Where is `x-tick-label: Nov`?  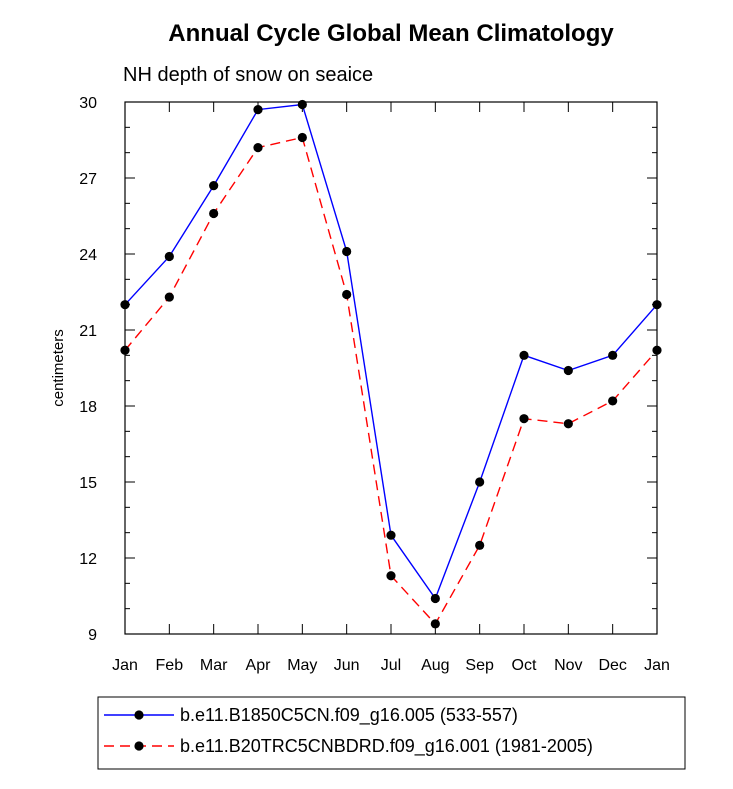 x-tick-label: Nov is located at coordinates (568, 665).